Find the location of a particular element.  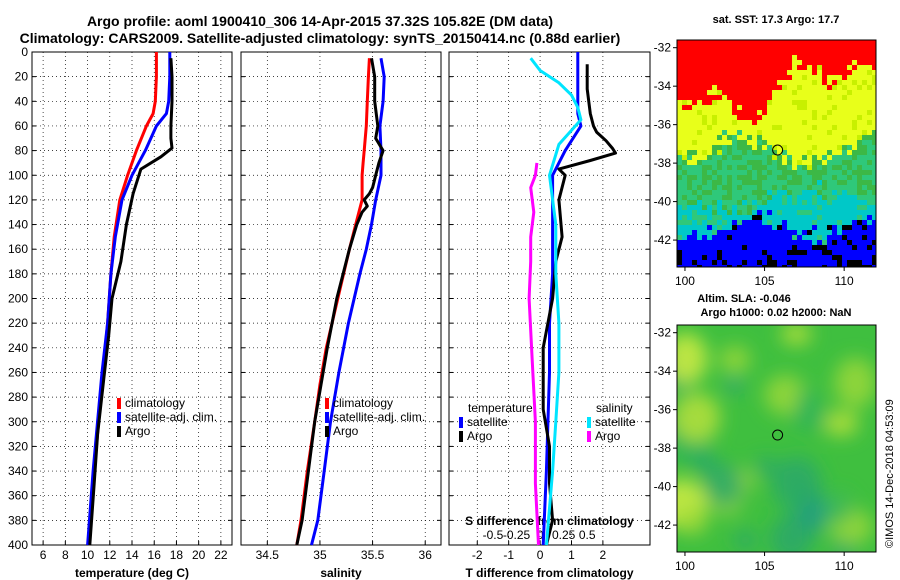

x-tick-label: 10 is located at coordinates (88, 555).